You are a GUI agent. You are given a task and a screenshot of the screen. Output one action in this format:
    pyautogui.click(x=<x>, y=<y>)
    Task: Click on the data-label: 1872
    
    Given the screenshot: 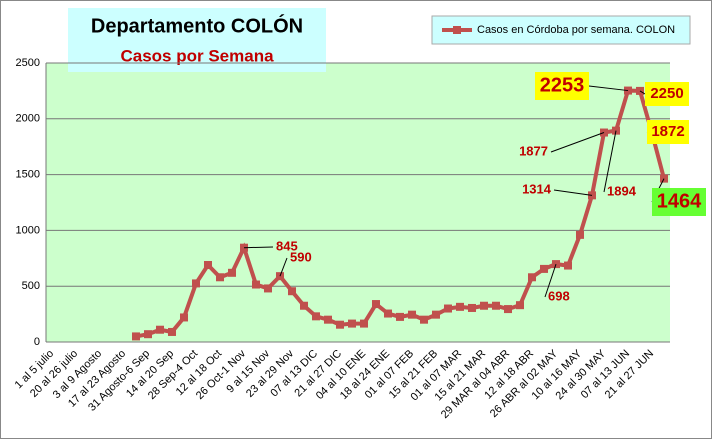 What is the action you would take?
    pyautogui.click(x=667, y=131)
    